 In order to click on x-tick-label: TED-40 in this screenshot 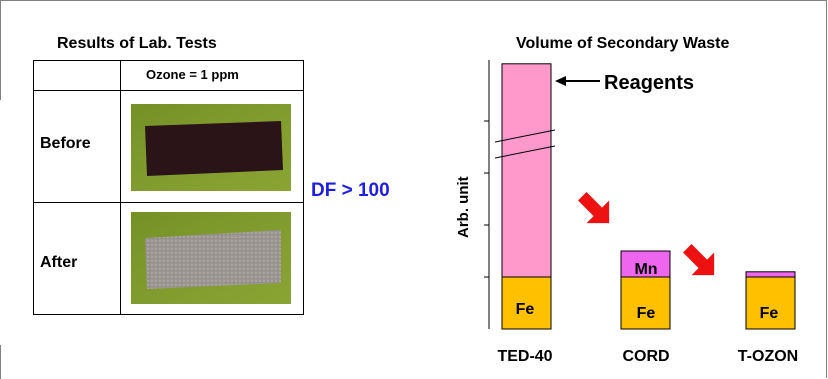, I will do `click(524, 356)`.